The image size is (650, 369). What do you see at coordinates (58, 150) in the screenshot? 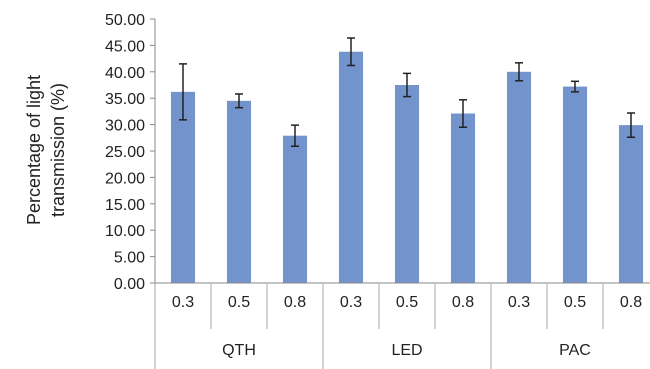
I see `y-axis-title-line-2: transmission (%)` at bounding box center [58, 150].